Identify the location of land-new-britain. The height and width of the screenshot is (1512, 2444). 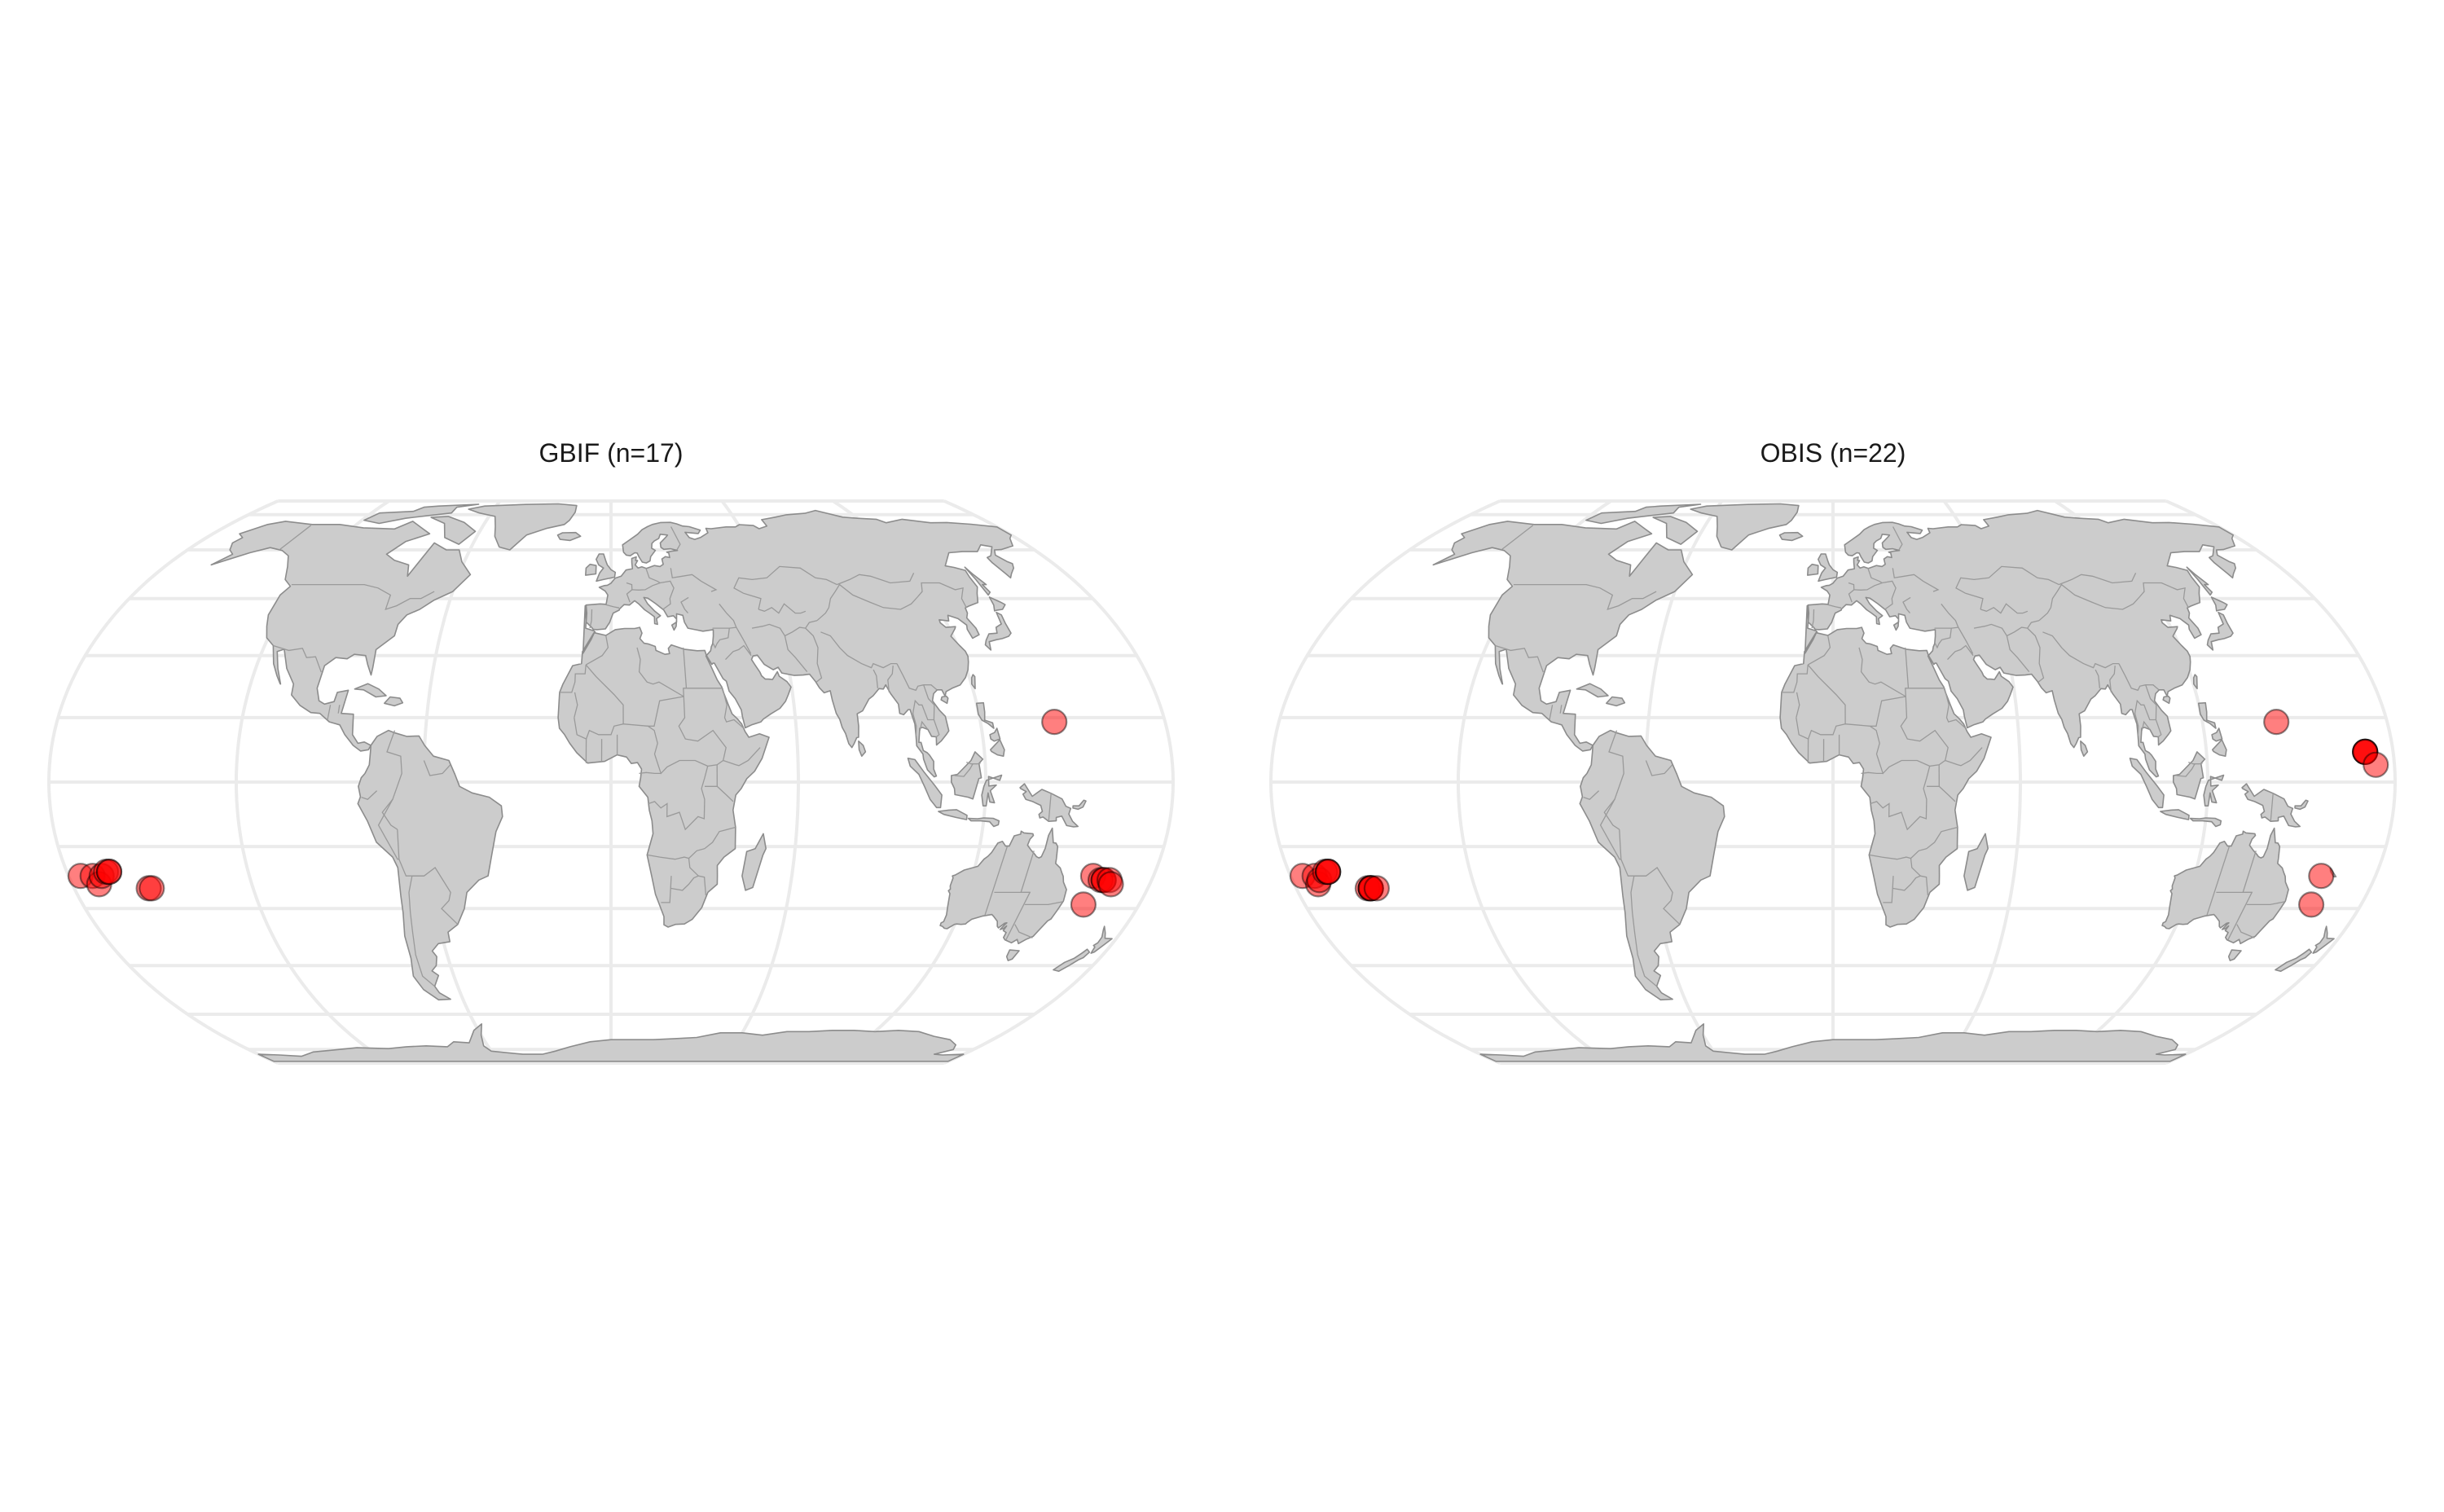
(2301, 805).